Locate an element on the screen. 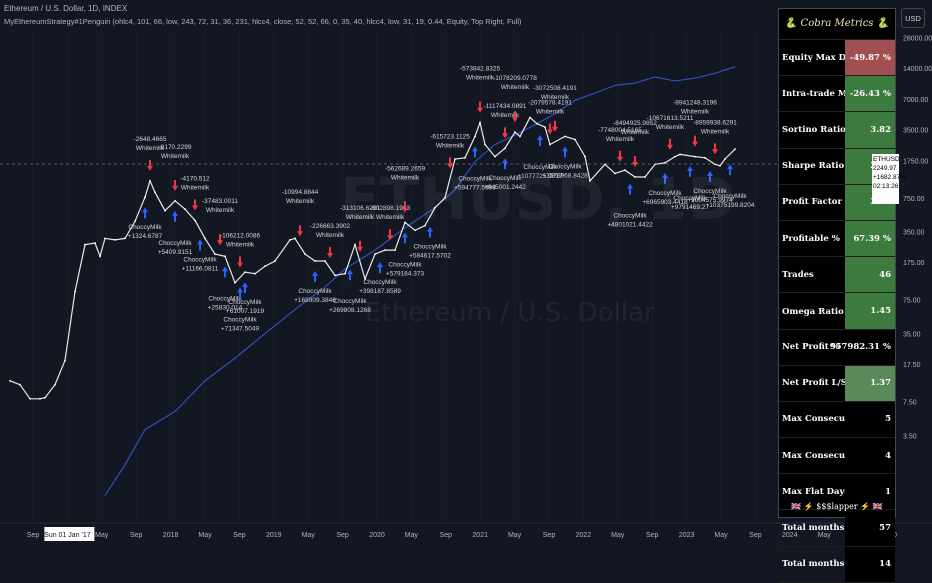 This screenshot has height=583, width=932. buy-label: ChoccyMilk +71347.5049 is located at coordinates (240, 324).